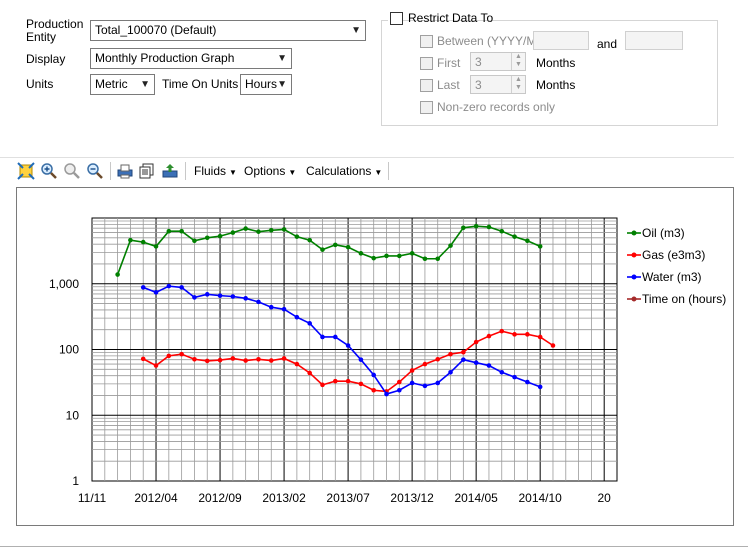 This screenshot has height=550, width=748. What do you see at coordinates (270, 172) in the screenshot?
I see `options-menu-button: Options ▼` at bounding box center [270, 172].